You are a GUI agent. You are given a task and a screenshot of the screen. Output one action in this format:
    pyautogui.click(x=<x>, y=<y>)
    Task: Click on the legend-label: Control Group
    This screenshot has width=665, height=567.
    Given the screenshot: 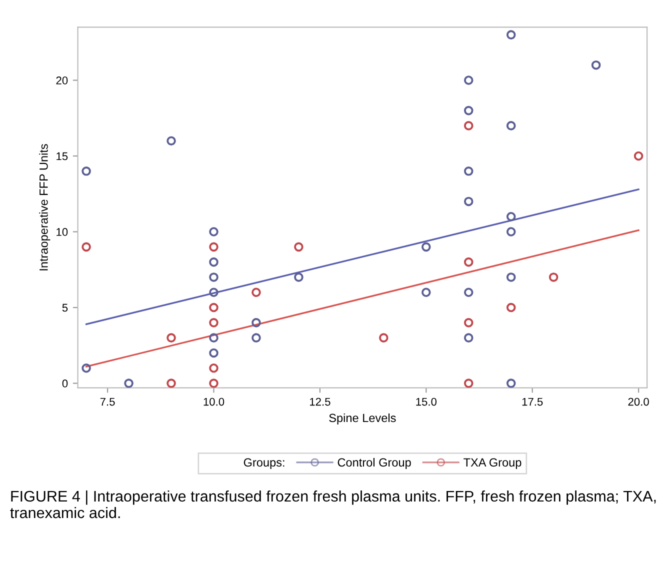 What is the action you would take?
    pyautogui.click(x=374, y=463)
    